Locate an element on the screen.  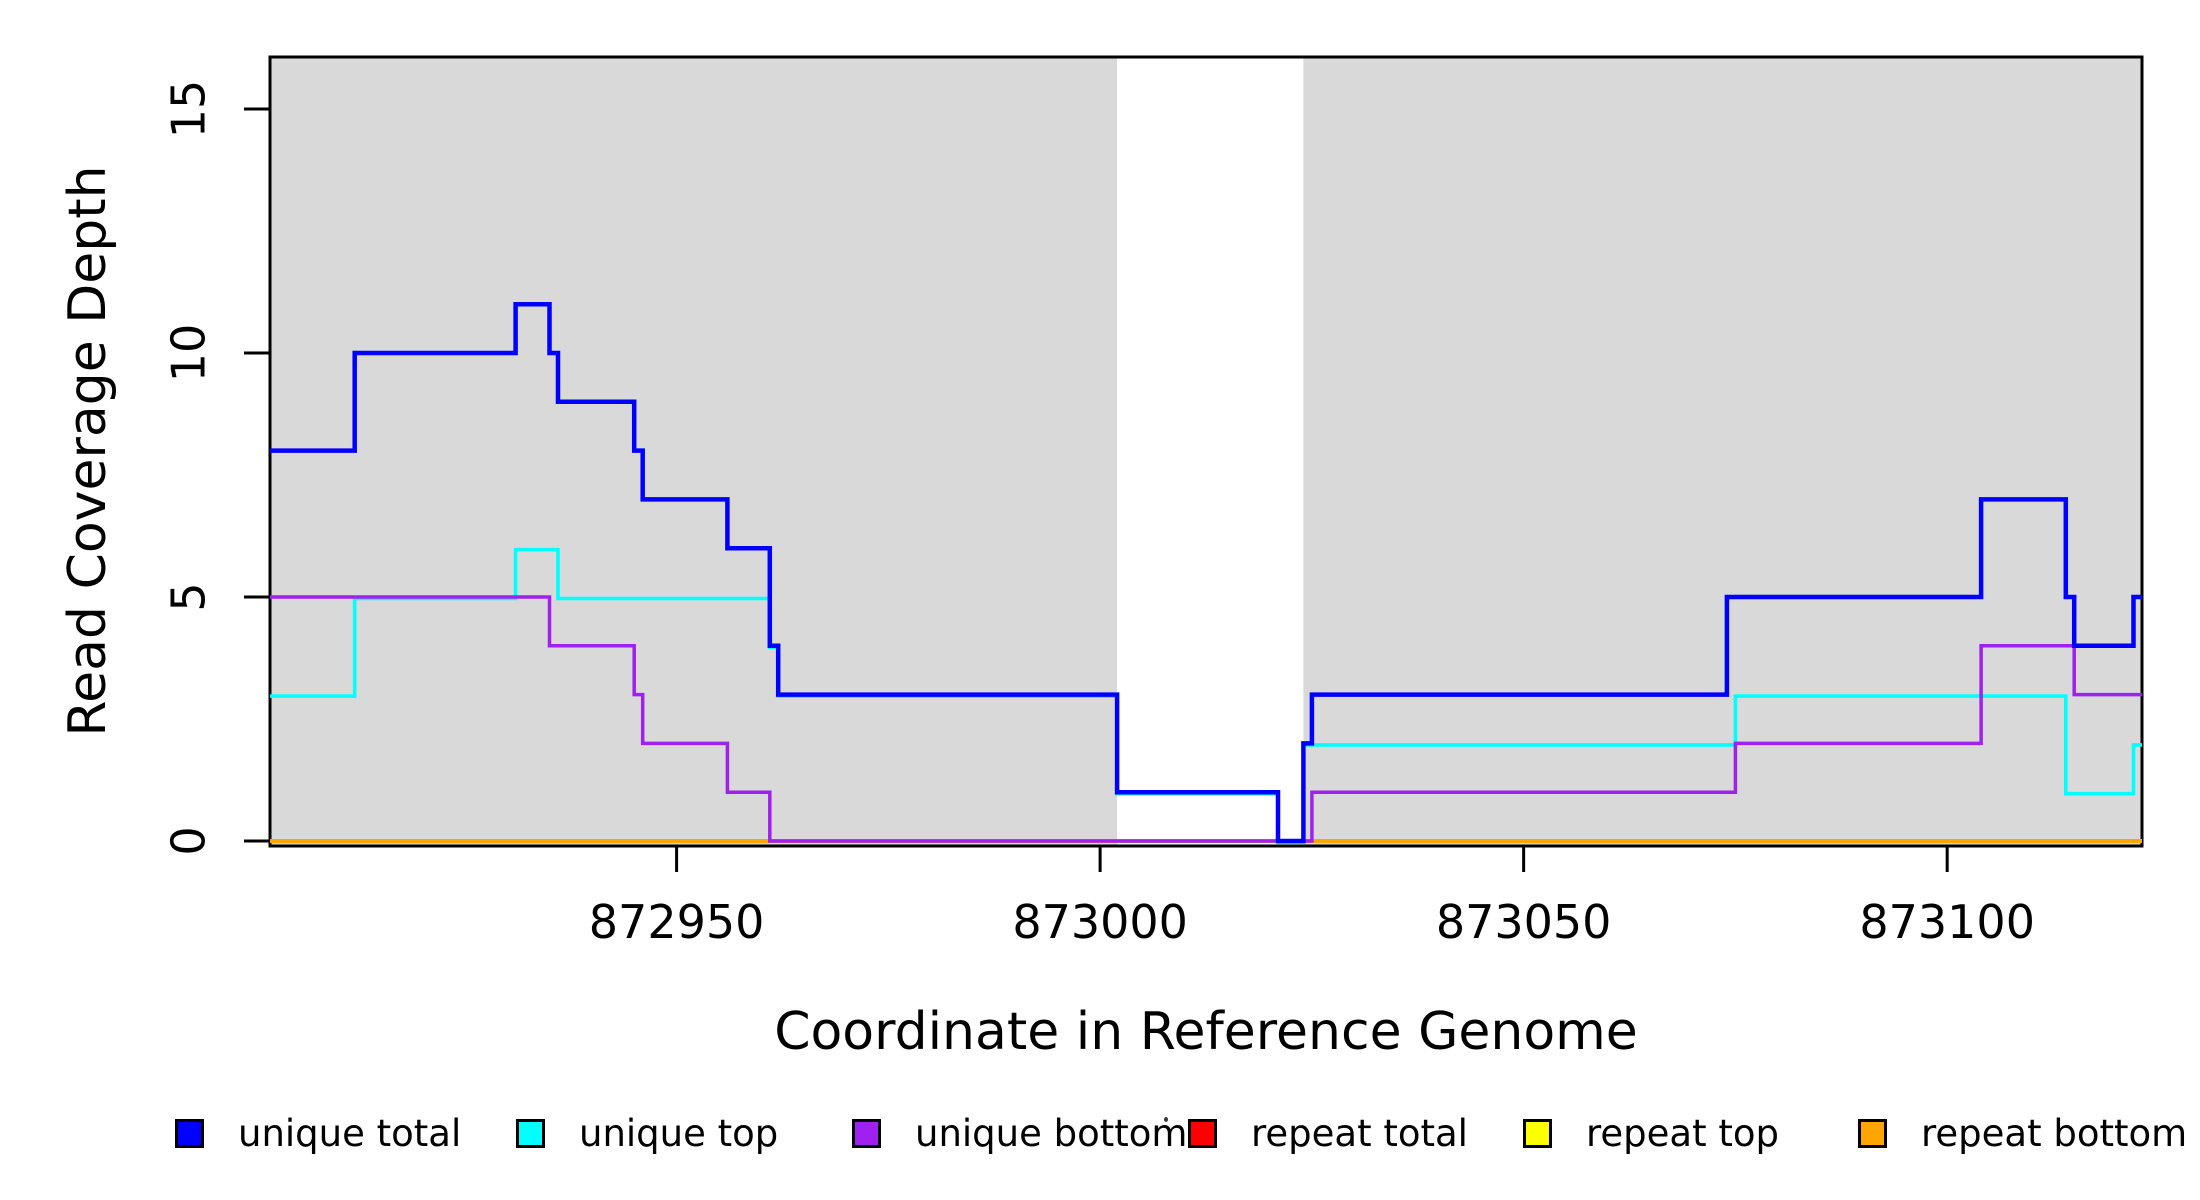
legend-label: repeat total is located at coordinates (1359, 1133).